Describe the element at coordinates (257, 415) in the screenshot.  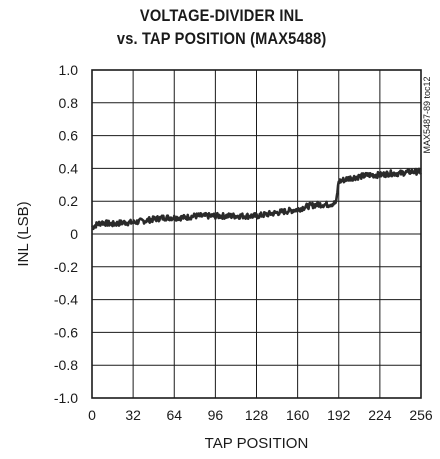
I see `x-tick-label: 128` at that location.